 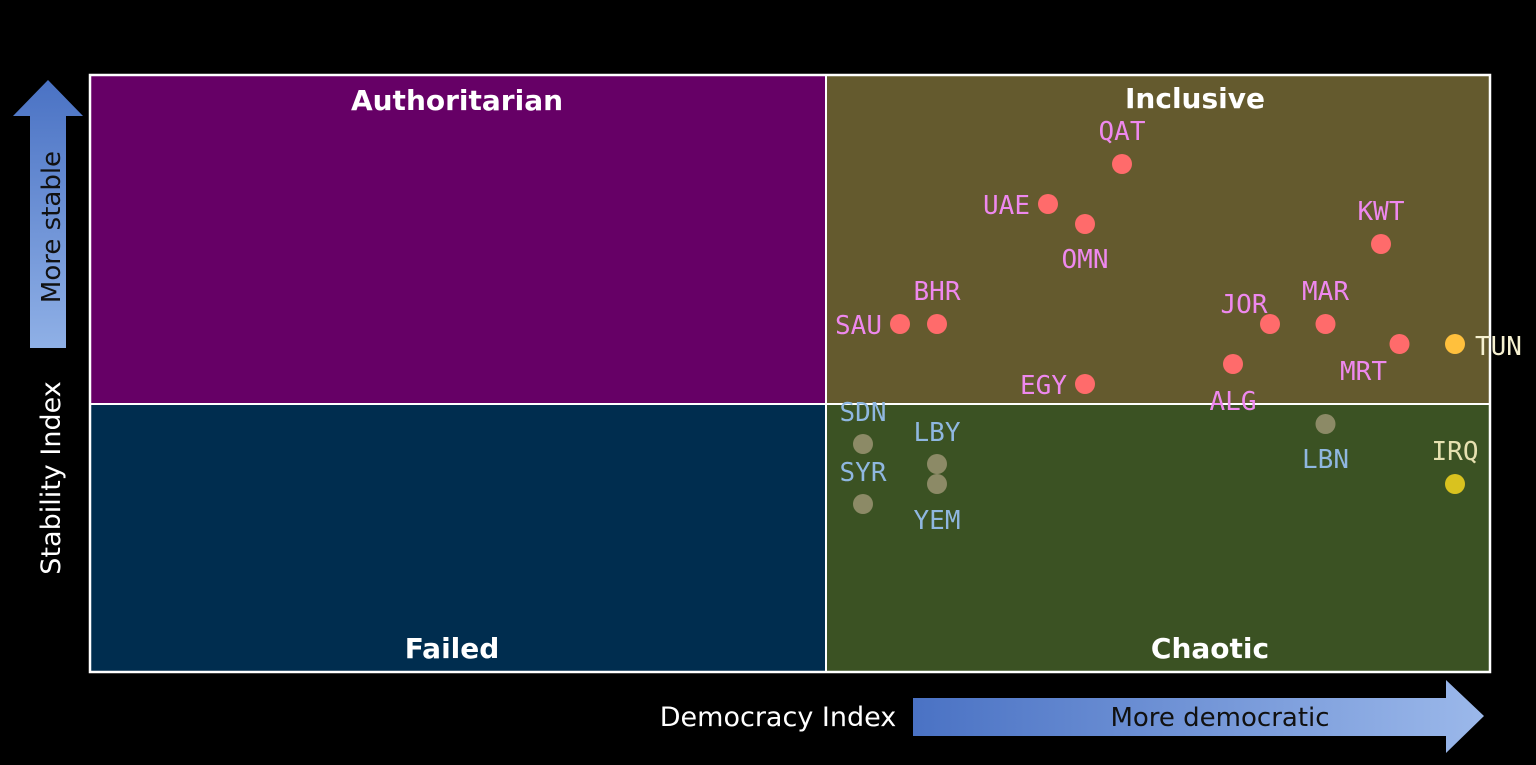 I want to click on label-sdn: SDN, so click(x=863, y=413).